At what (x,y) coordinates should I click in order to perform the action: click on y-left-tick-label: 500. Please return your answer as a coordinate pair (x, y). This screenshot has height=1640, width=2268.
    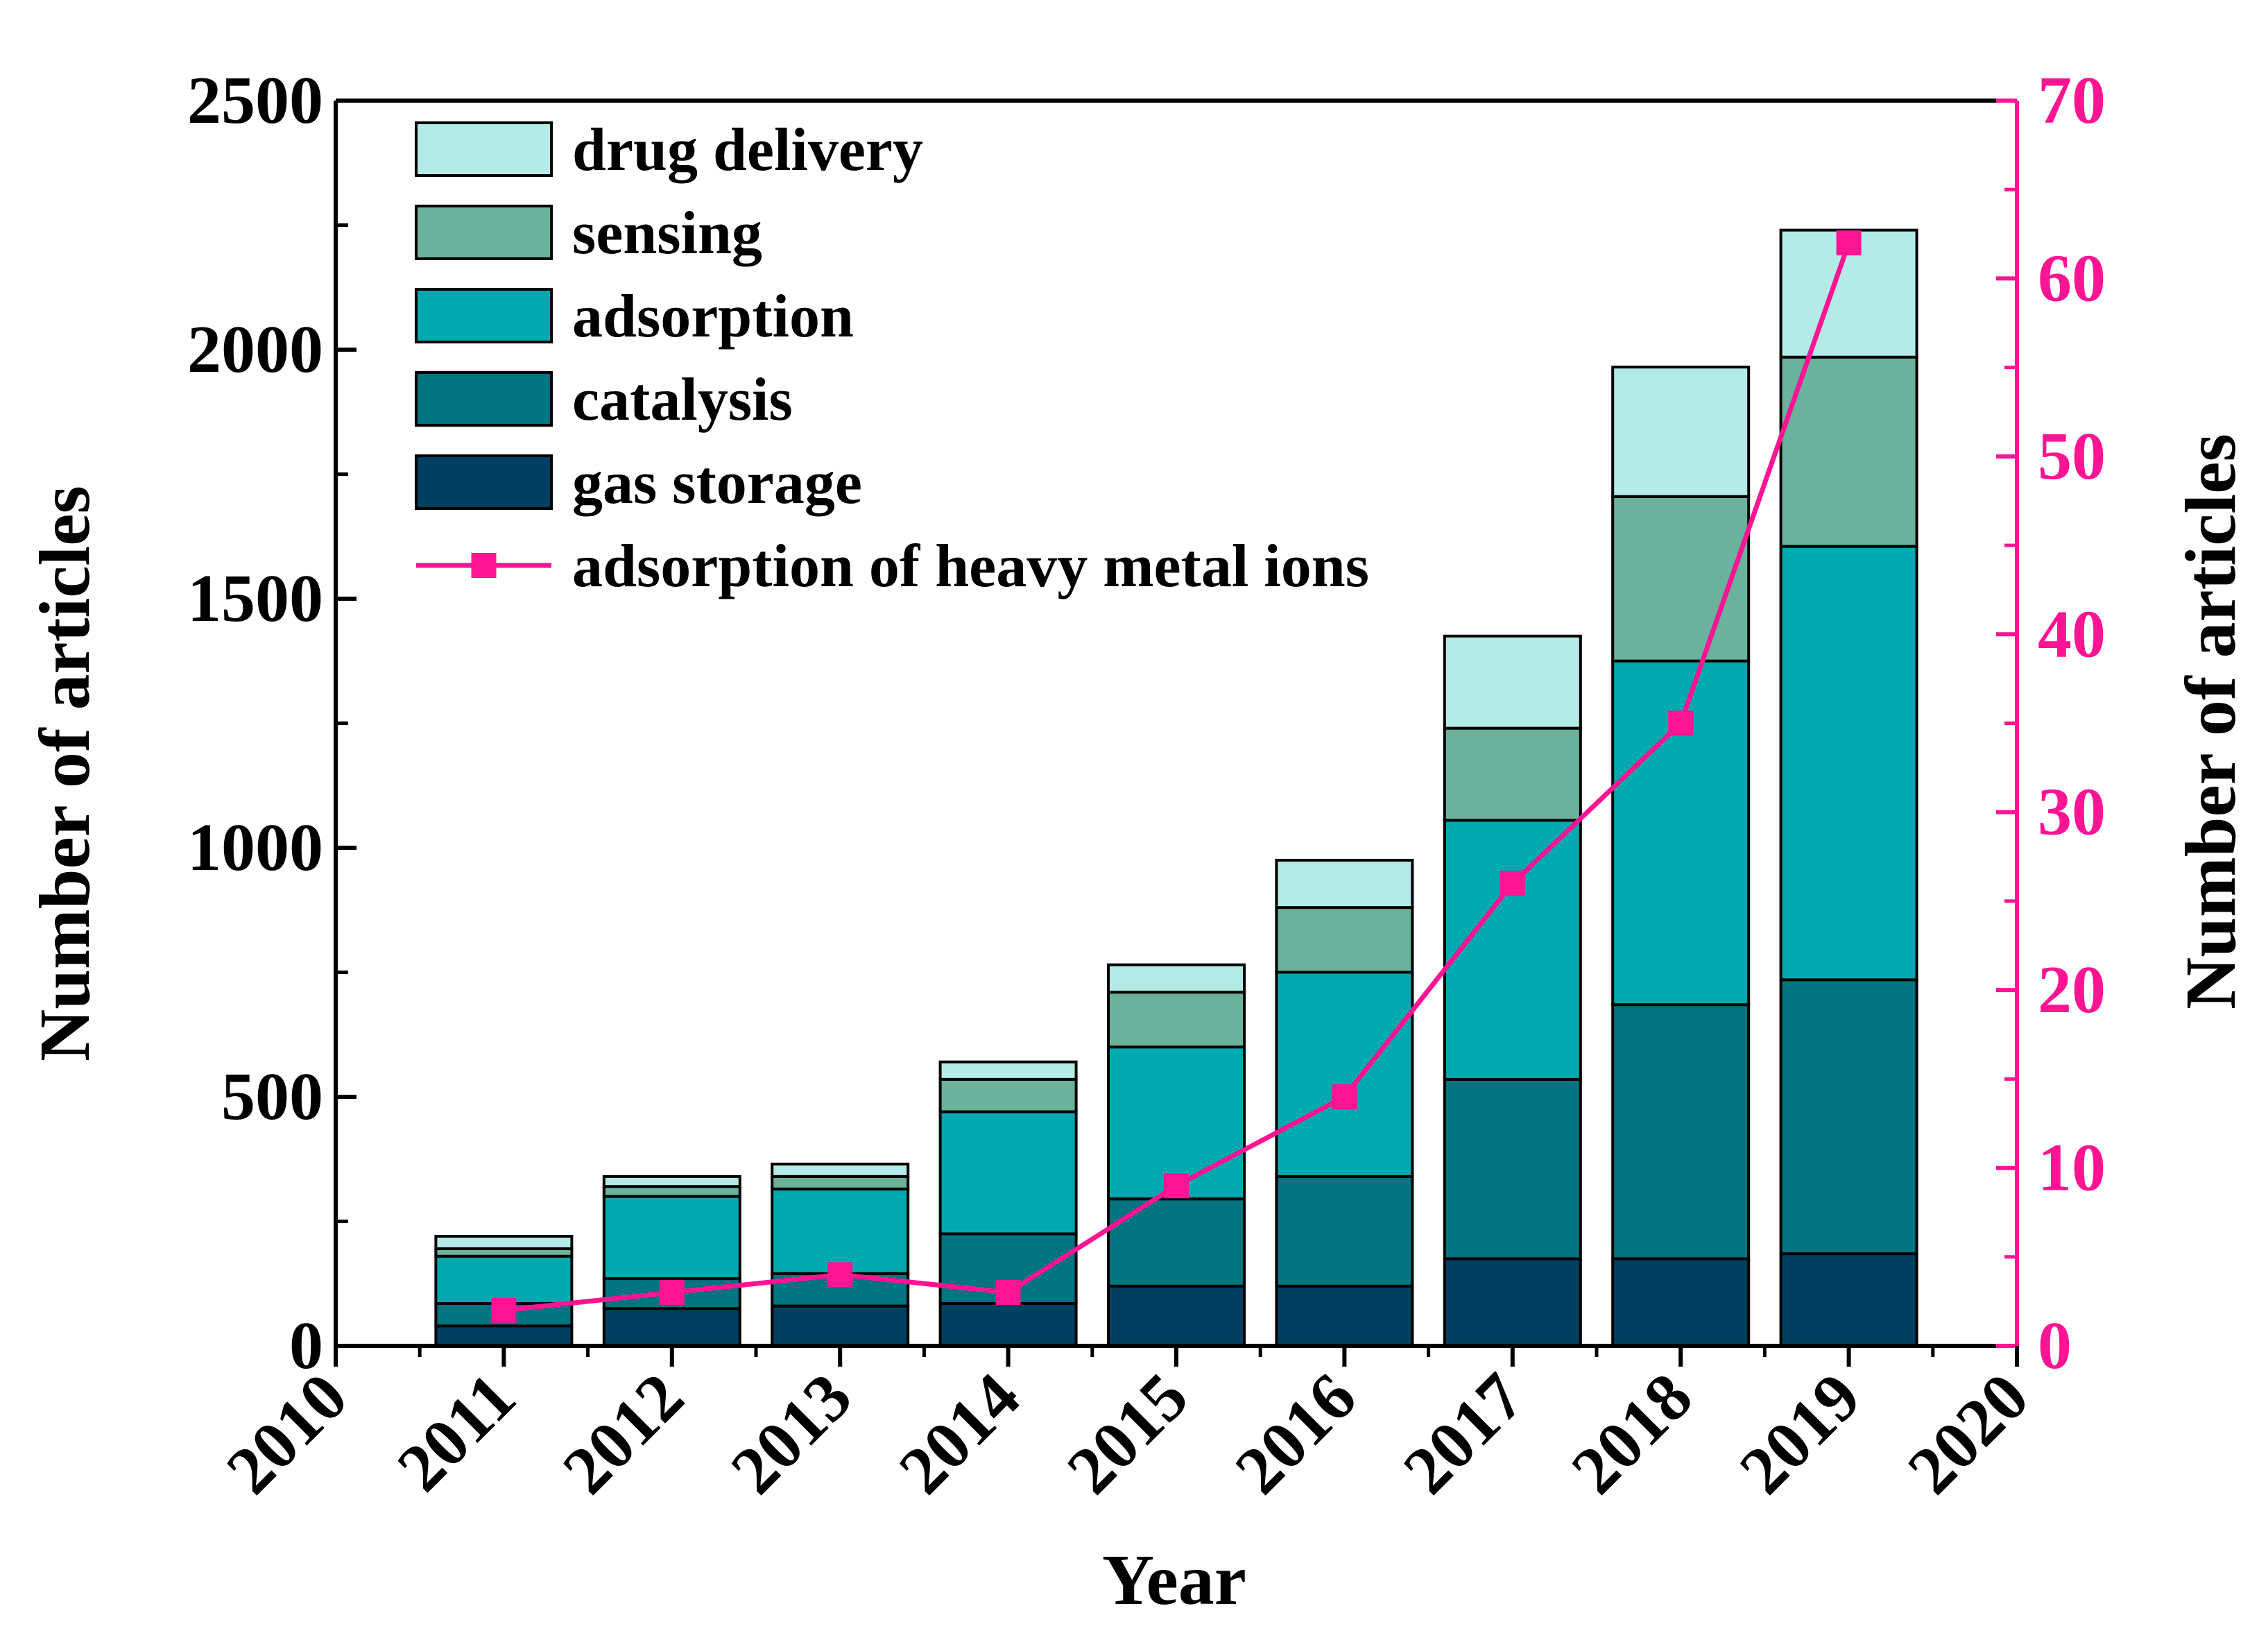
    Looking at the image, I should click on (272, 1096).